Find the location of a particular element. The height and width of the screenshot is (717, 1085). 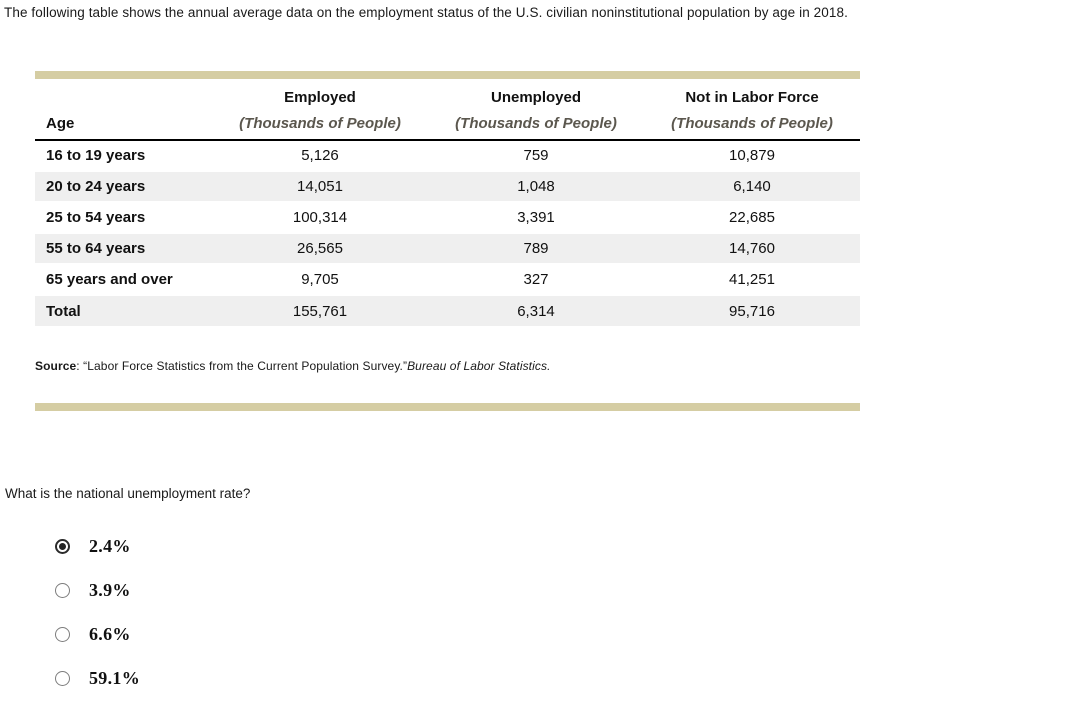

employed-cell: 26,565 is located at coordinates (320, 248).